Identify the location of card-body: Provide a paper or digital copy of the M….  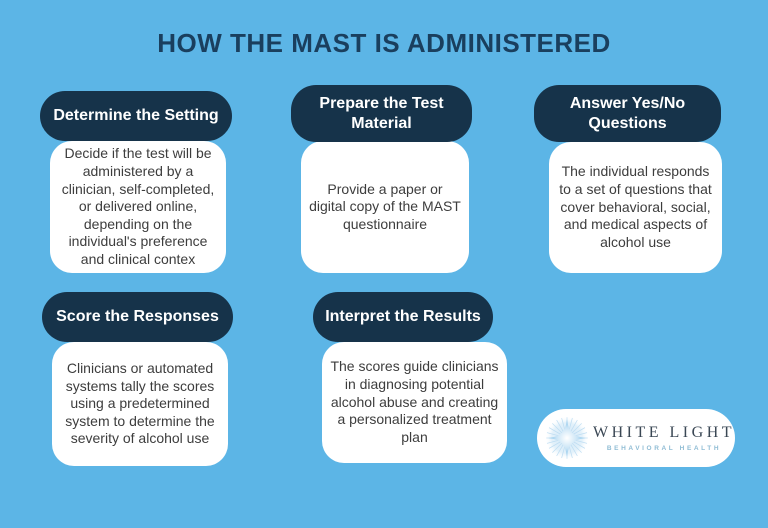
(385, 207).